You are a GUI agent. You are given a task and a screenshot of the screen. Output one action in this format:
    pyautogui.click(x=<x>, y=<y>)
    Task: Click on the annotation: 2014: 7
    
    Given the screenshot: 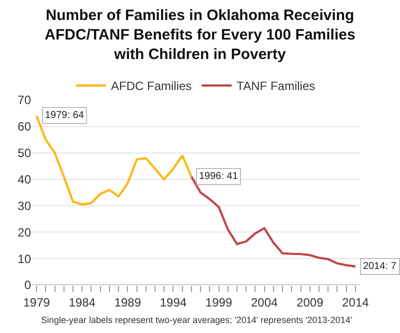 What is the action you would take?
    pyautogui.click(x=380, y=266)
    